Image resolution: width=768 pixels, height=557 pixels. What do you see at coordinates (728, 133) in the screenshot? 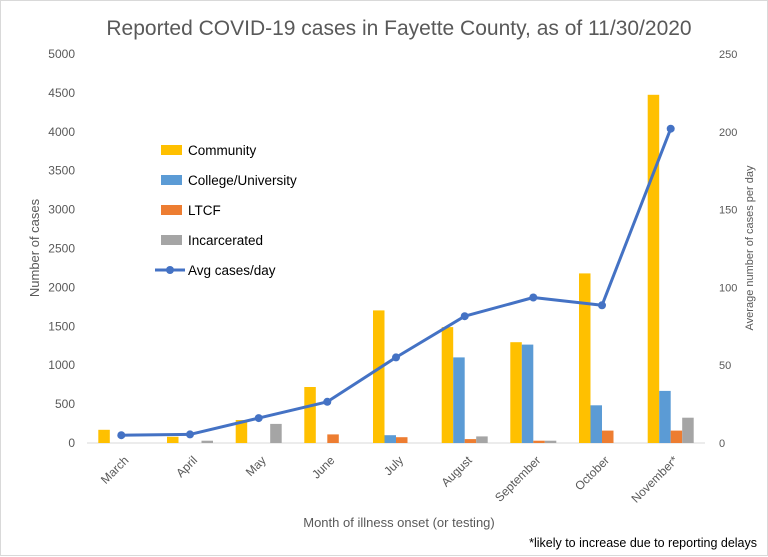
I see `y2-tick-label: 200` at bounding box center [728, 133].